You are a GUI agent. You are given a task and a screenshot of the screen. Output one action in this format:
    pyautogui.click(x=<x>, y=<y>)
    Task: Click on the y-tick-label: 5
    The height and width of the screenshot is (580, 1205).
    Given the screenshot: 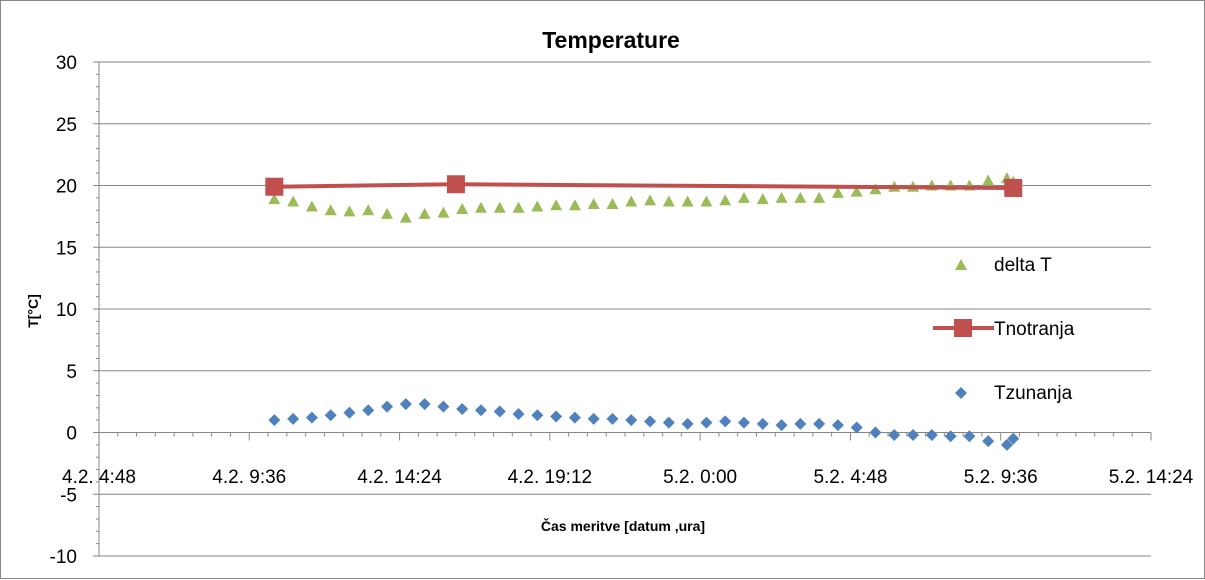 What is the action you would take?
    pyautogui.click(x=71, y=372)
    